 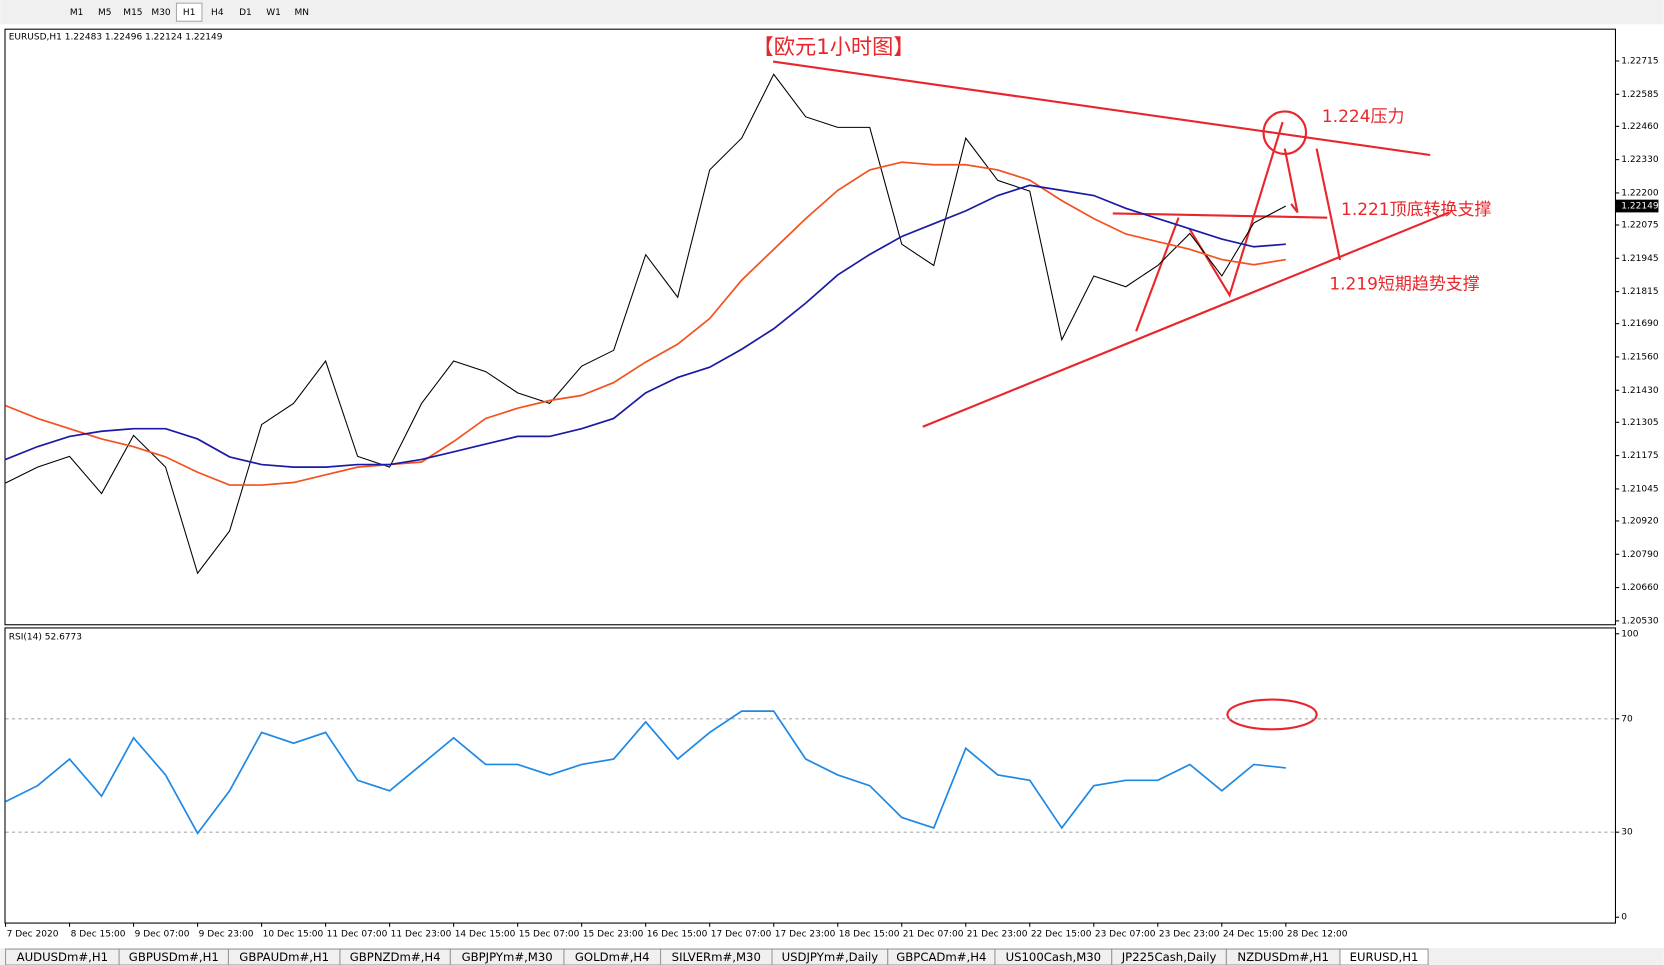 What do you see at coordinates (830, 957) in the screenshot?
I see `tab-label: USDJPYm#,Daily` at bounding box center [830, 957].